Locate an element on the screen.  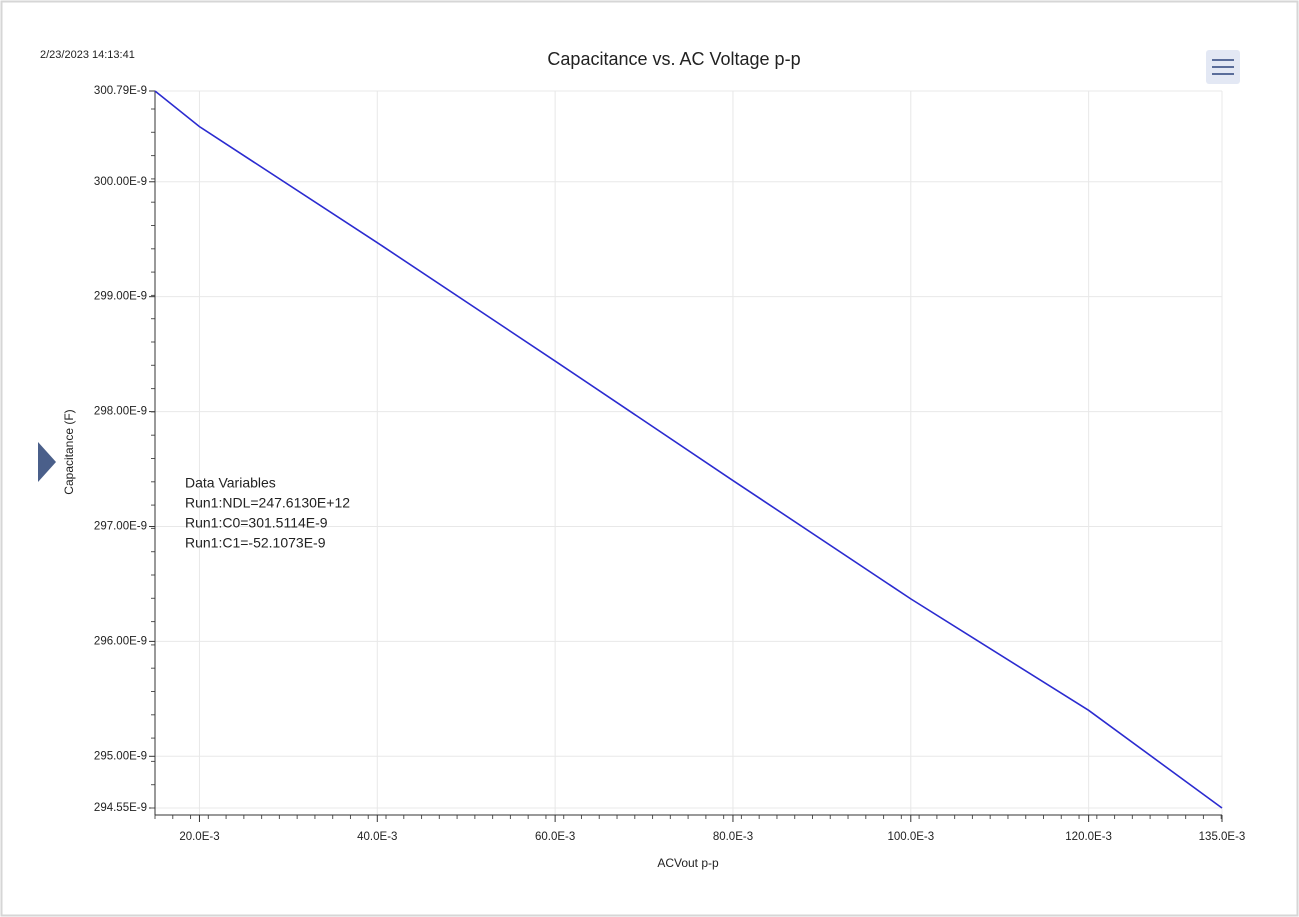
x-tick-label: 60.0E-3 is located at coordinates (555, 837).